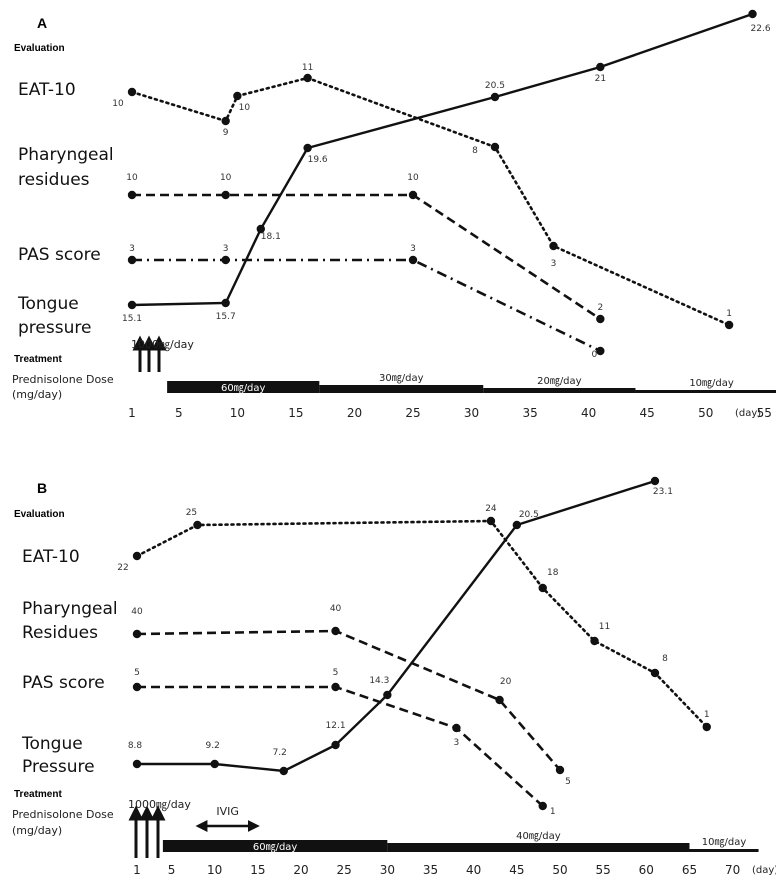 Image resolution: width=776 pixels, height=881 pixels. I want to click on dose-bar-label: 60㎎/day, so click(275, 847).